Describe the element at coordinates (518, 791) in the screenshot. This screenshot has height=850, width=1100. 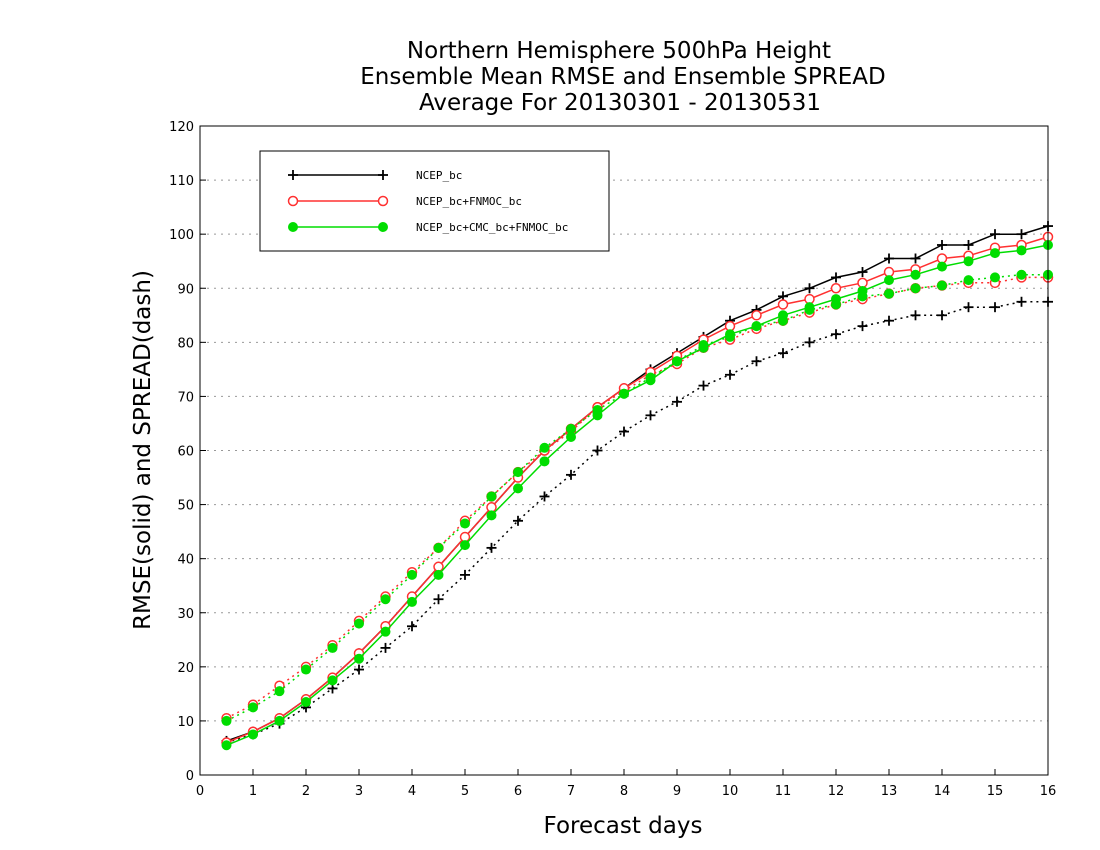
I see `x-tick-label: 6` at that location.